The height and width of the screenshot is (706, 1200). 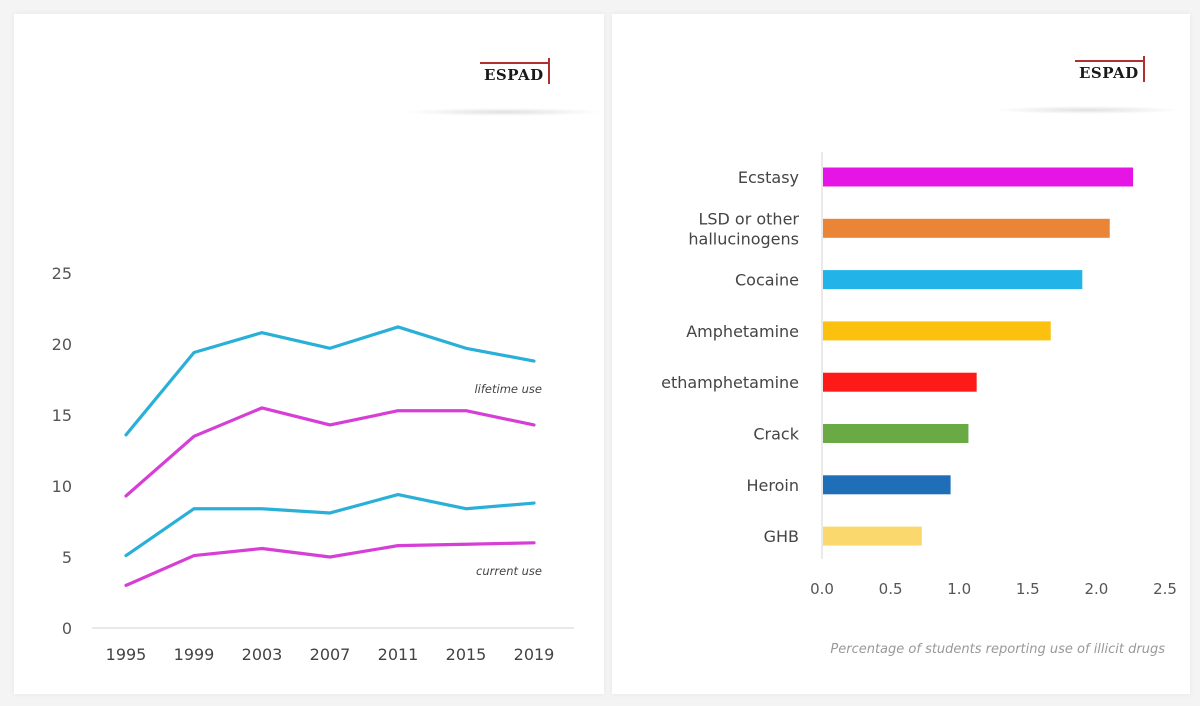 I want to click on category-label: GHB, so click(x=781, y=536).